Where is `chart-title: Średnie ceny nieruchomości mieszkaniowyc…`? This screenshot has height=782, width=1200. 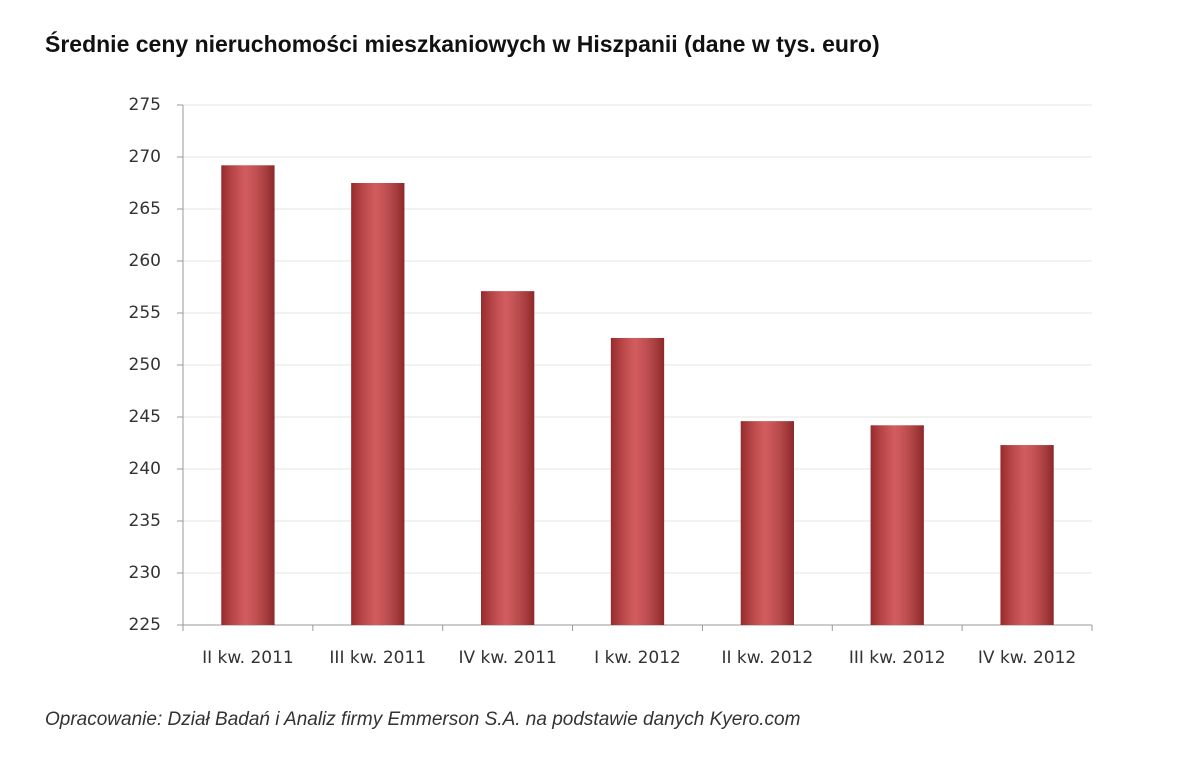 chart-title: Średnie ceny nieruchomości mieszkaniowyc… is located at coordinates (462, 43).